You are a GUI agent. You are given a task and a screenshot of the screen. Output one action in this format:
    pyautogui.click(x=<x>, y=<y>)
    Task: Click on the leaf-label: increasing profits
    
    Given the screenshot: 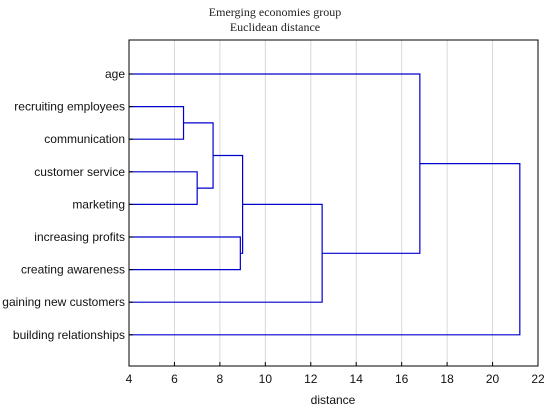 What is the action you would take?
    pyautogui.click(x=79, y=237)
    